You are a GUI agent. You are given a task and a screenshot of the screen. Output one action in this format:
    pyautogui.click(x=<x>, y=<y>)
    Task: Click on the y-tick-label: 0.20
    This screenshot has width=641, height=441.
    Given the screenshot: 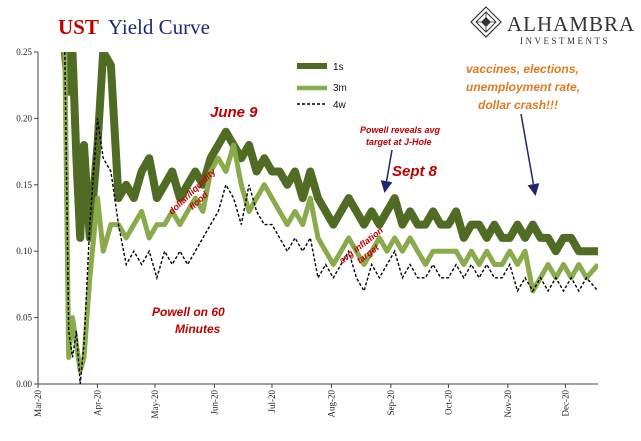 What is the action you would take?
    pyautogui.click(x=24, y=118)
    